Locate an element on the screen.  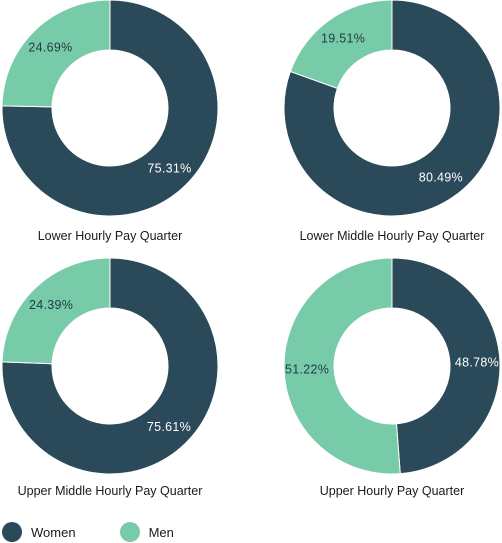
slice-label-men: 24.69% is located at coordinates (50, 47).